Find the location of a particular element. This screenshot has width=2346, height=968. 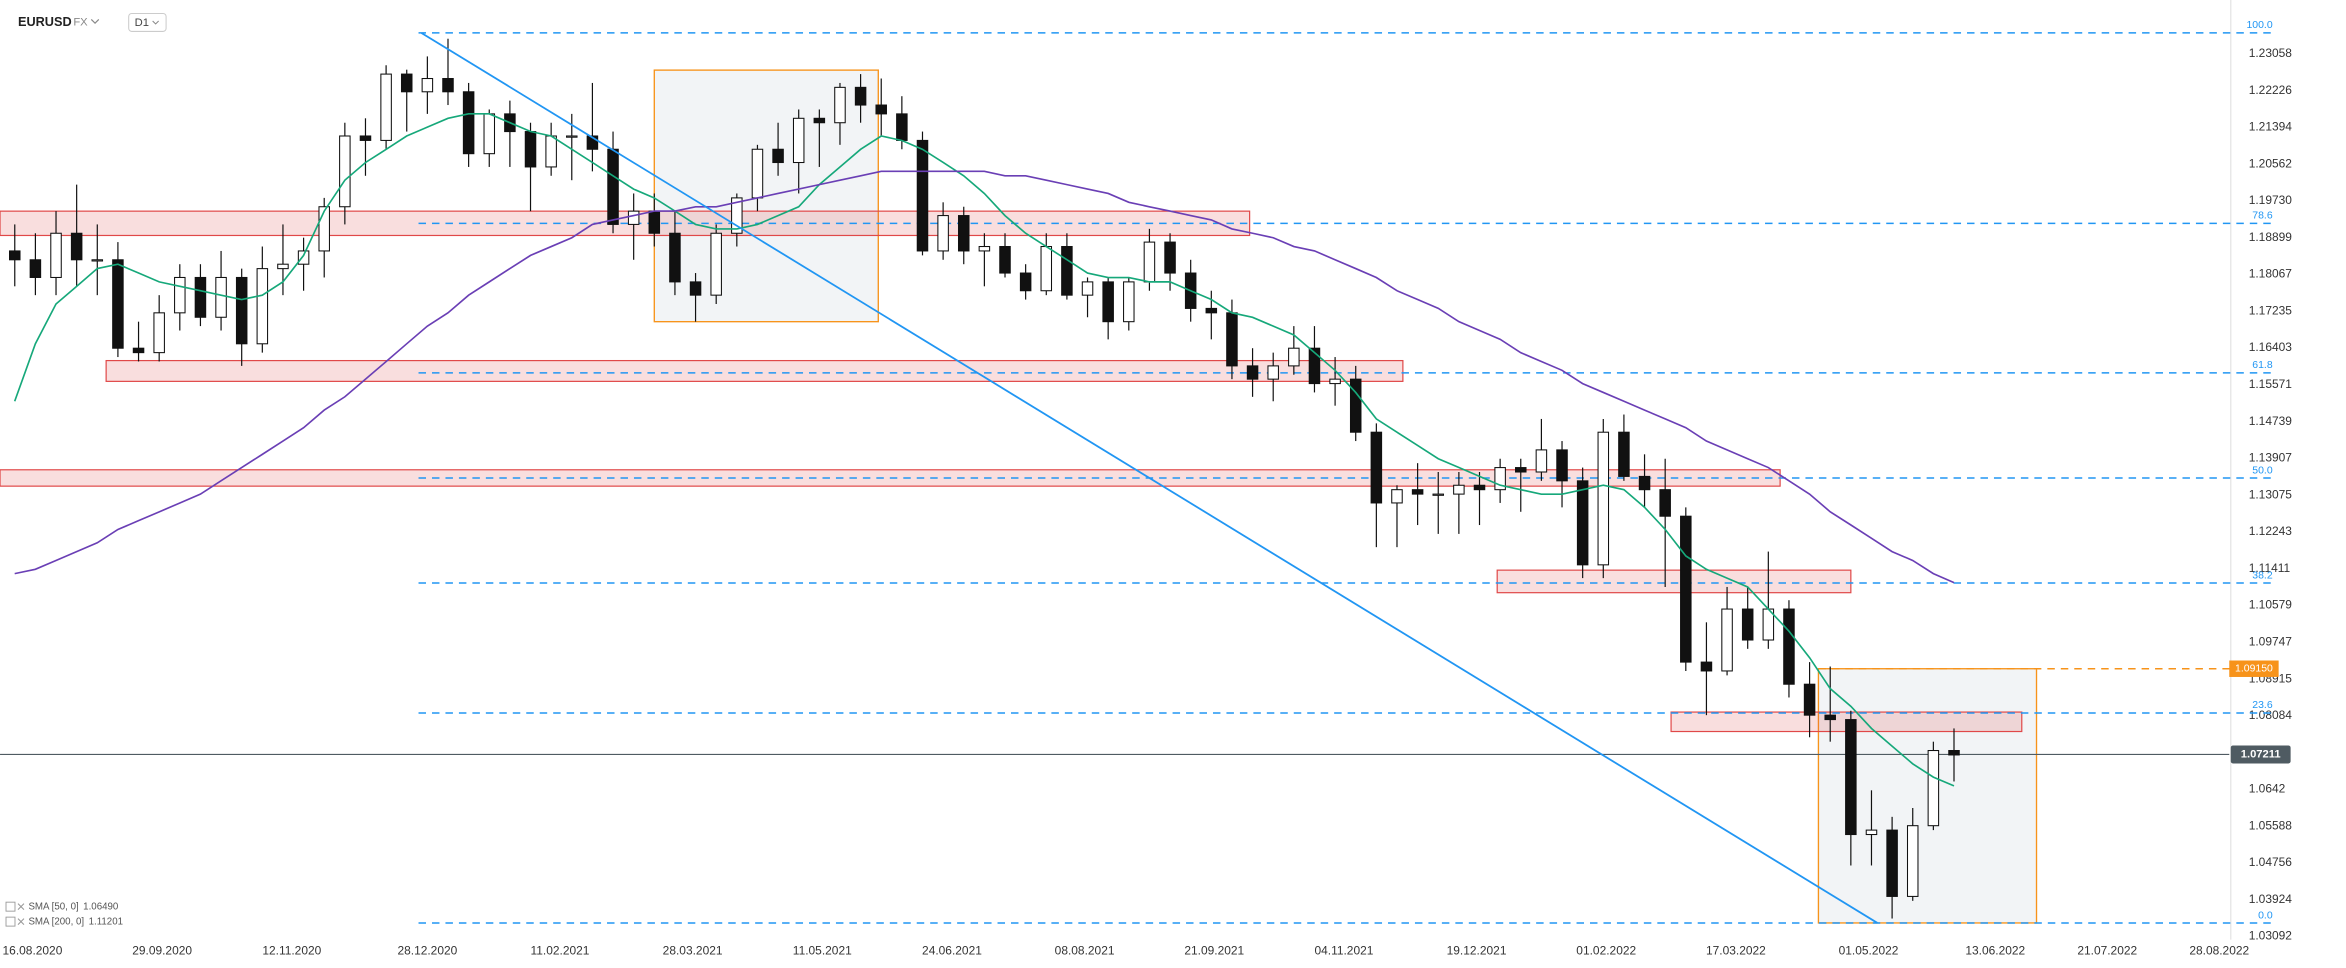

legend-name: SMA [50, 0] is located at coordinates (53, 906).